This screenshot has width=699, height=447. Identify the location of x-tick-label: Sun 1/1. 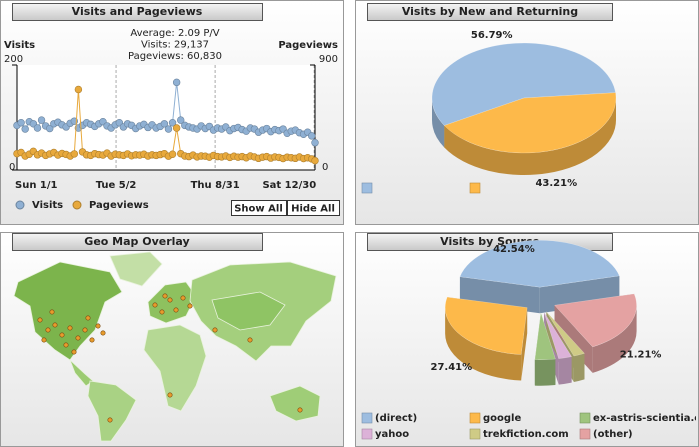
(36, 185).